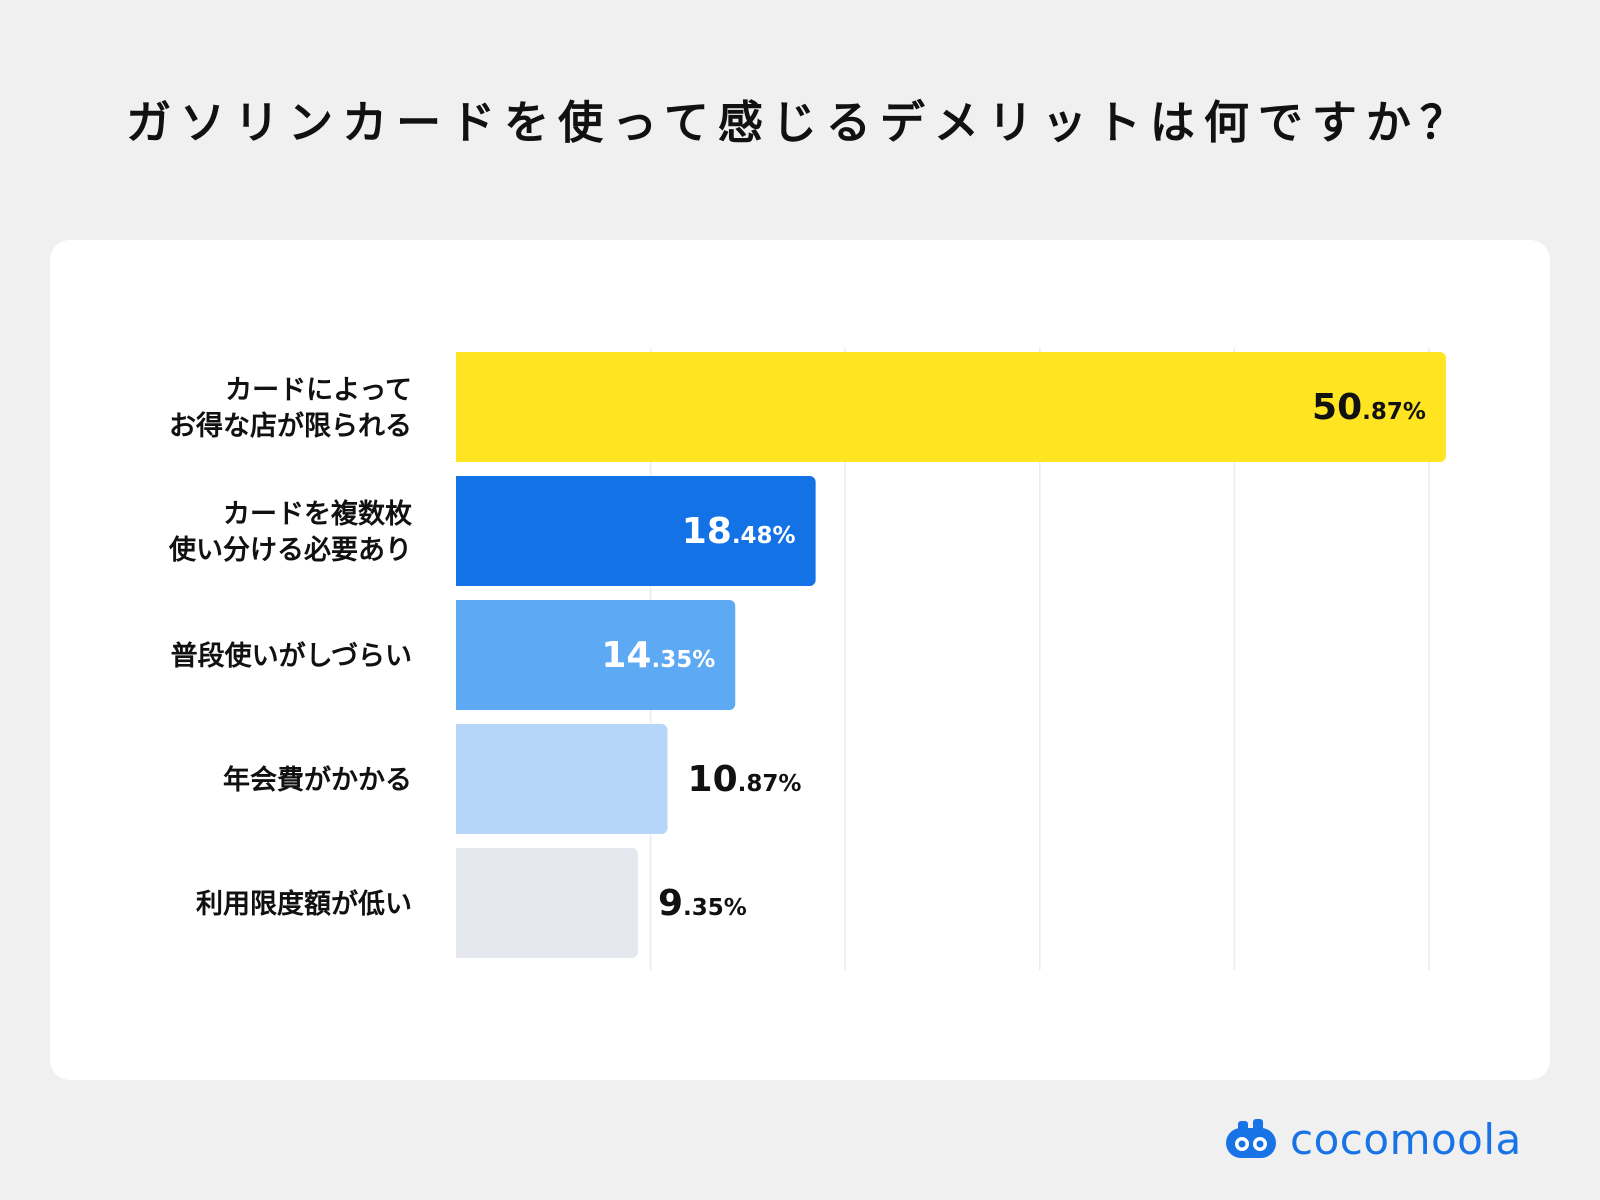 The height and width of the screenshot is (1200, 1600). Describe the element at coordinates (290, 550) in the screenshot. I see `category-label: 使い分ける必要あり` at that location.